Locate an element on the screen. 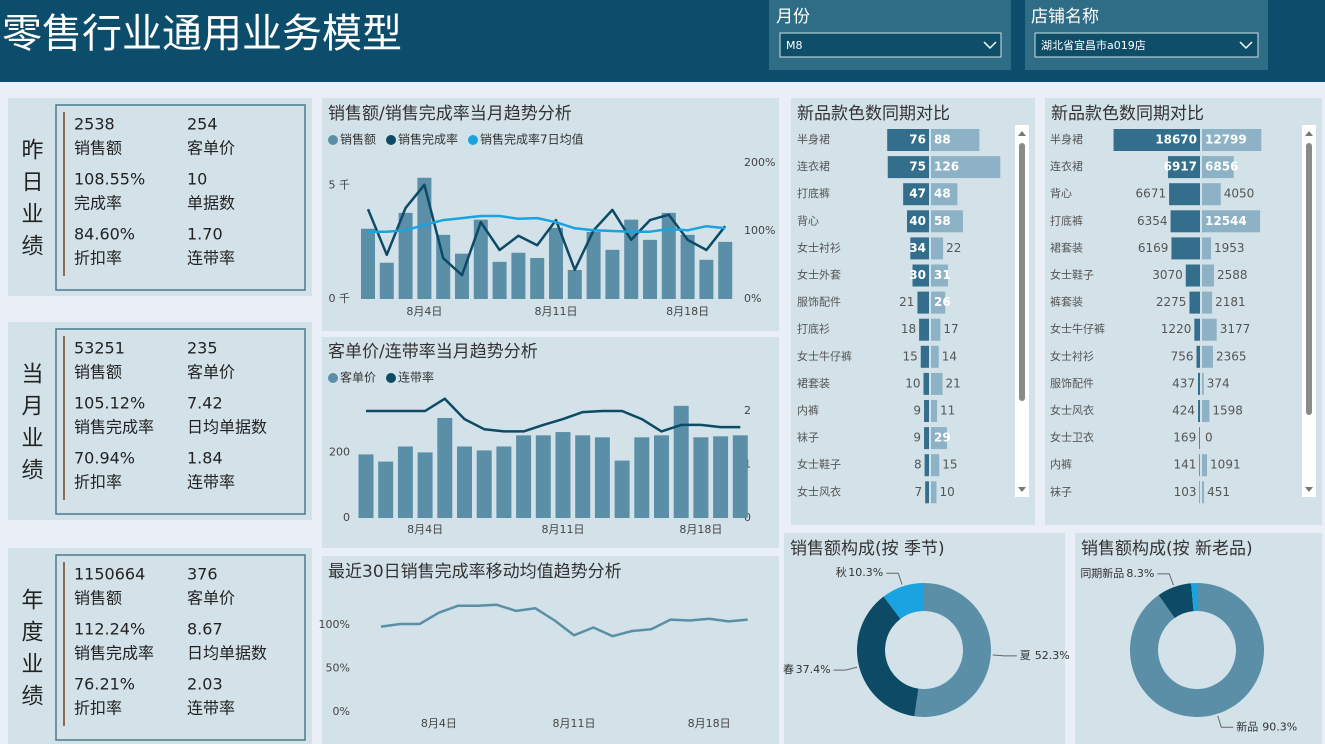  legend-swatch is located at coordinates (473, 140).